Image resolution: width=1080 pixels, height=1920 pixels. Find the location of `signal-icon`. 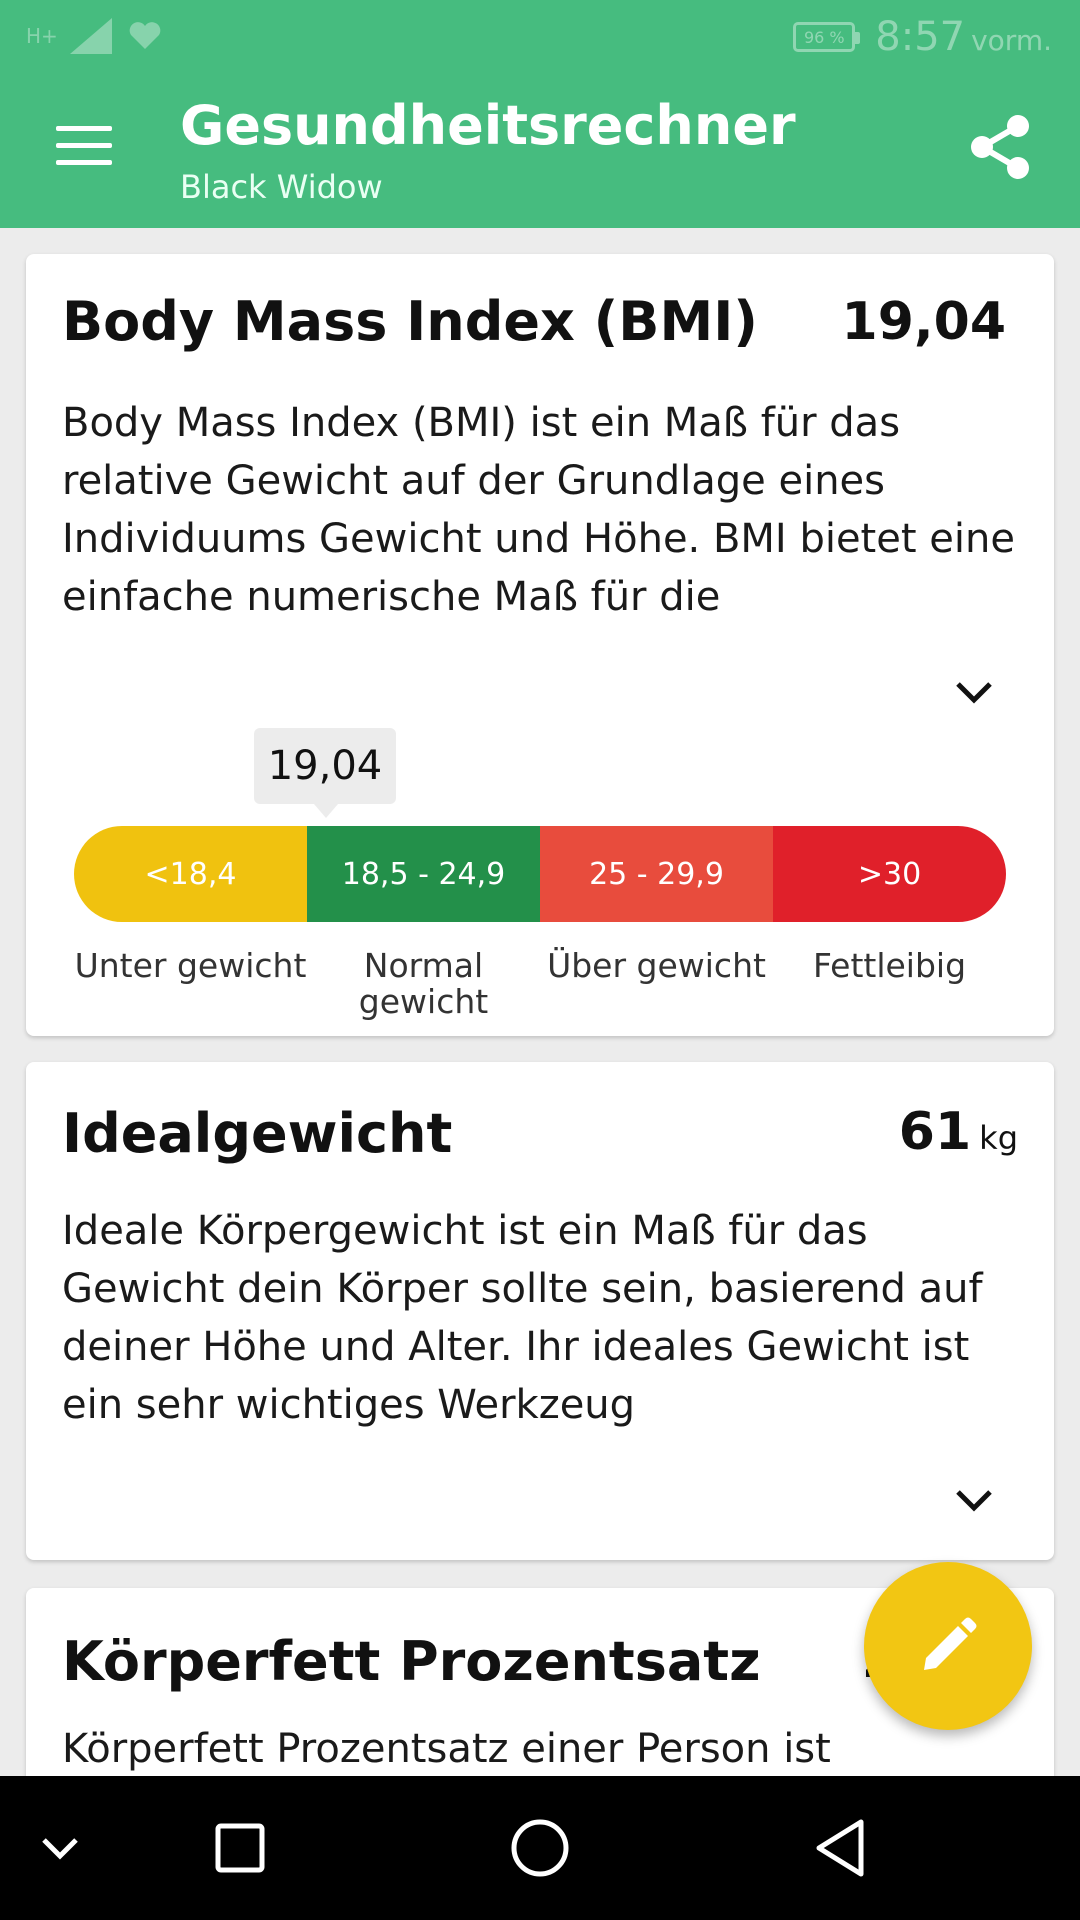

signal-icon is located at coordinates (91, 36).